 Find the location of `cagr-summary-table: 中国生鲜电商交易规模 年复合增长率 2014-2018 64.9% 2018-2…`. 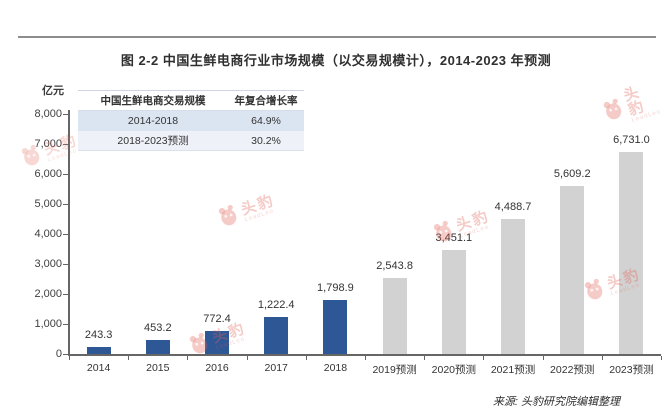

cagr-summary-table: 中国生鲜电商交易规模 年复合增长率 2014-2018 64.9% 2018-2… is located at coordinates (191, 120).